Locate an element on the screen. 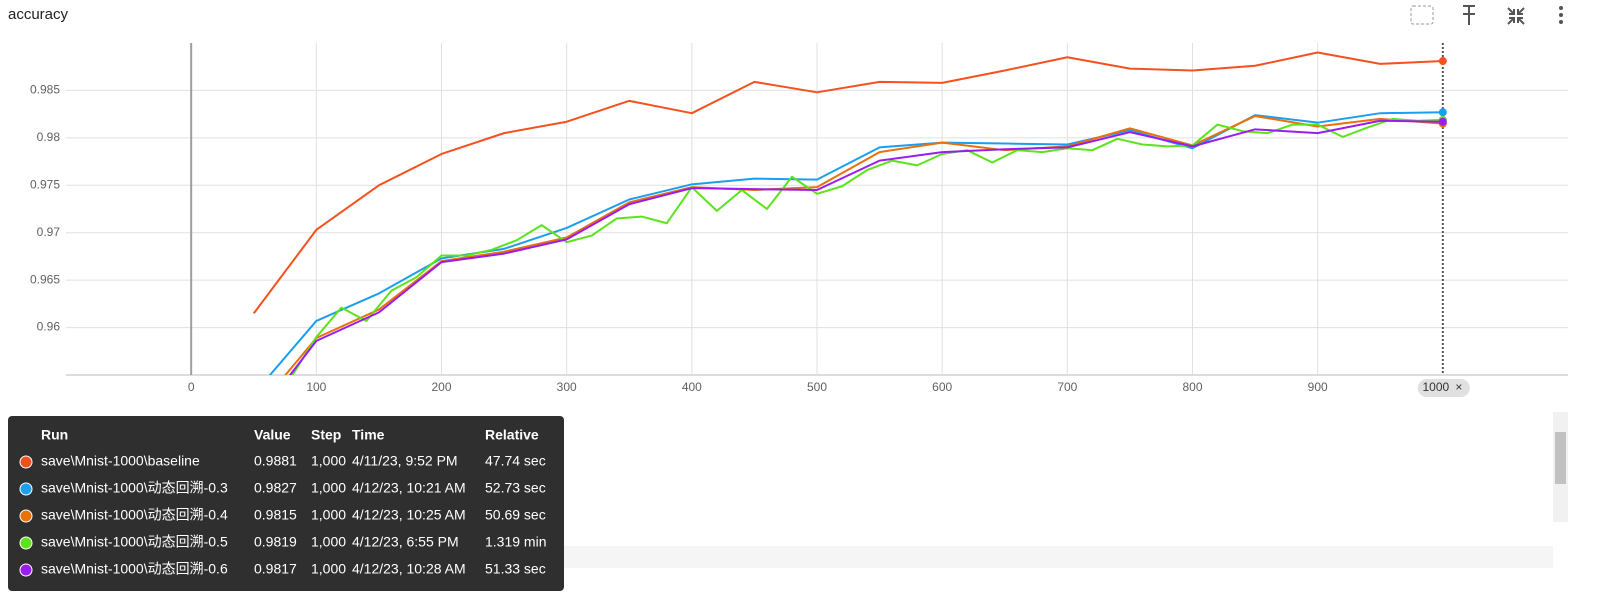 The height and width of the screenshot is (606, 1609). x-tick-label: 0 is located at coordinates (191, 387).